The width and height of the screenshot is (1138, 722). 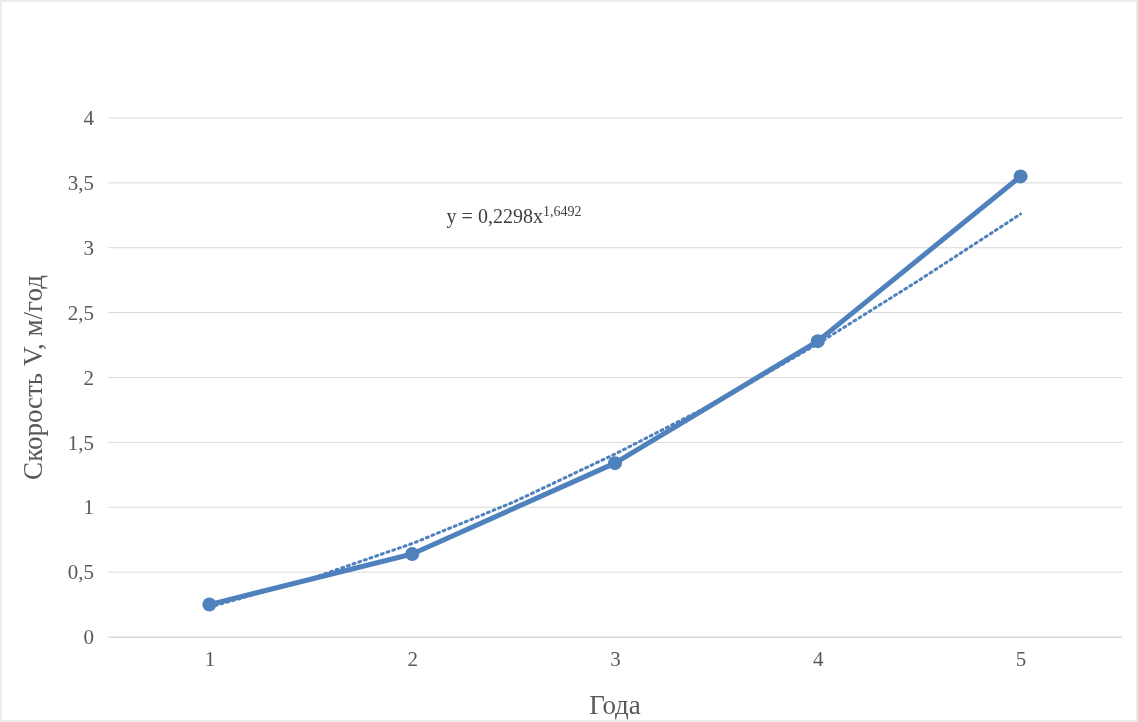 What do you see at coordinates (88, 247) in the screenshot?
I see `y-tick-label: 3` at bounding box center [88, 247].